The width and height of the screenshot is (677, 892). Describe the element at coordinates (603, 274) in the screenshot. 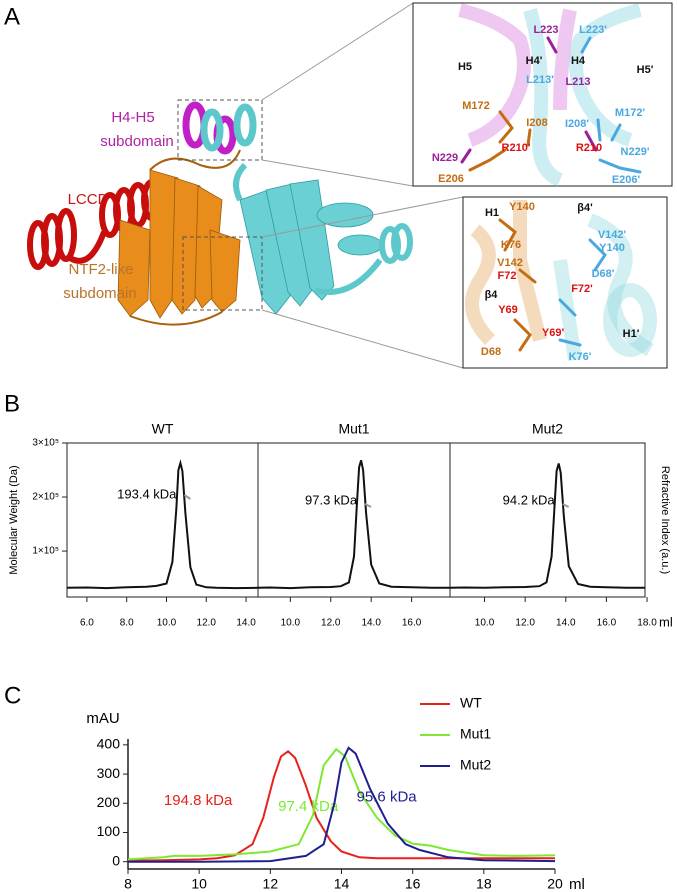

I see `structure-label: D68'` at that location.